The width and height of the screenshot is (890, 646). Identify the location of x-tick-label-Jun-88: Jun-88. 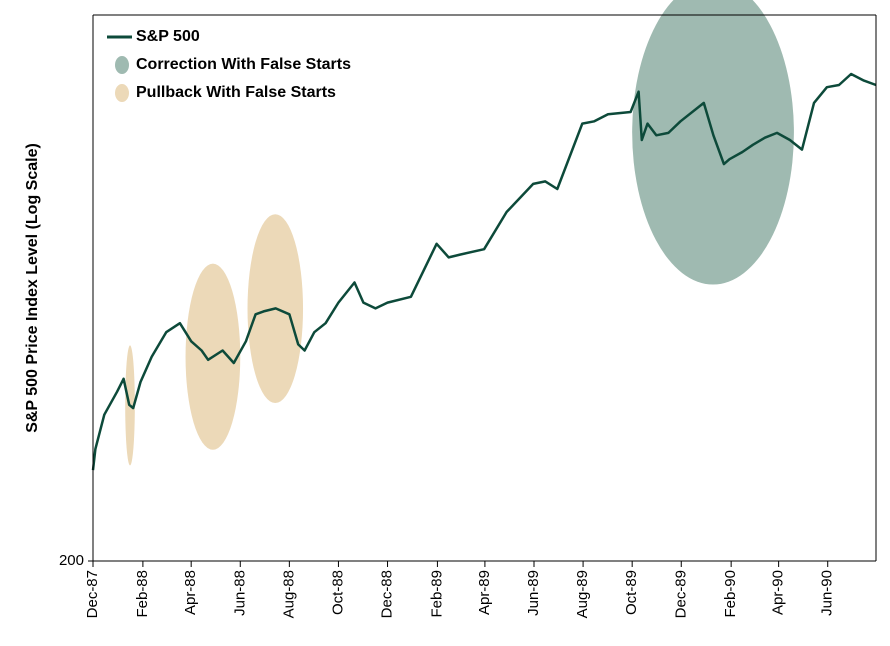
(239, 593).